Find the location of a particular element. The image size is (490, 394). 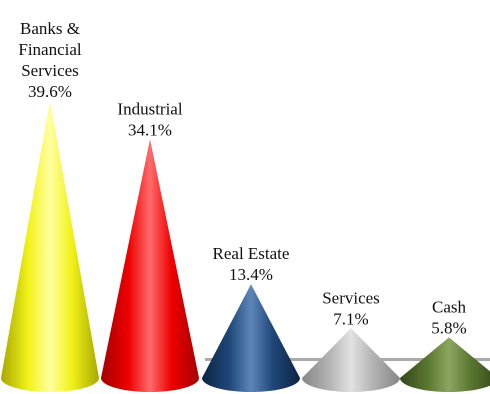

category-label: Banks & is located at coordinates (50, 28).